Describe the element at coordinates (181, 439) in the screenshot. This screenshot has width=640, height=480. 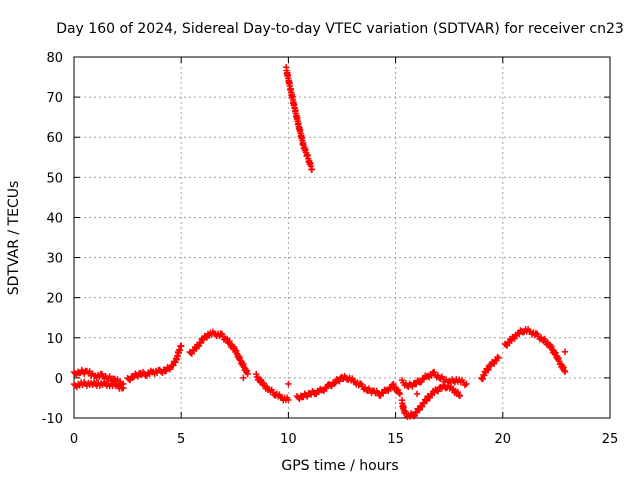
I see `x-tick-label: 5` at that location.